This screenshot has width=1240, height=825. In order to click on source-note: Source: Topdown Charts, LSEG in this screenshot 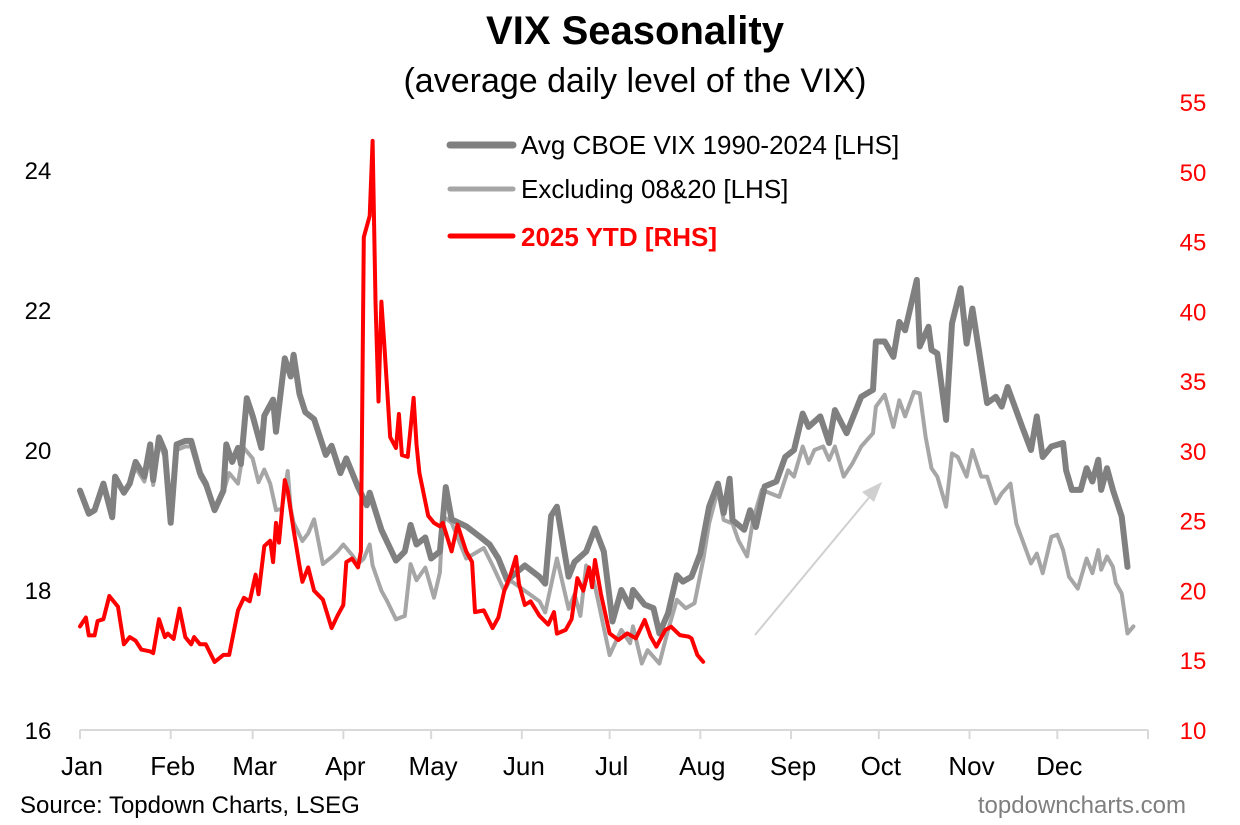, I will do `click(190, 805)`.